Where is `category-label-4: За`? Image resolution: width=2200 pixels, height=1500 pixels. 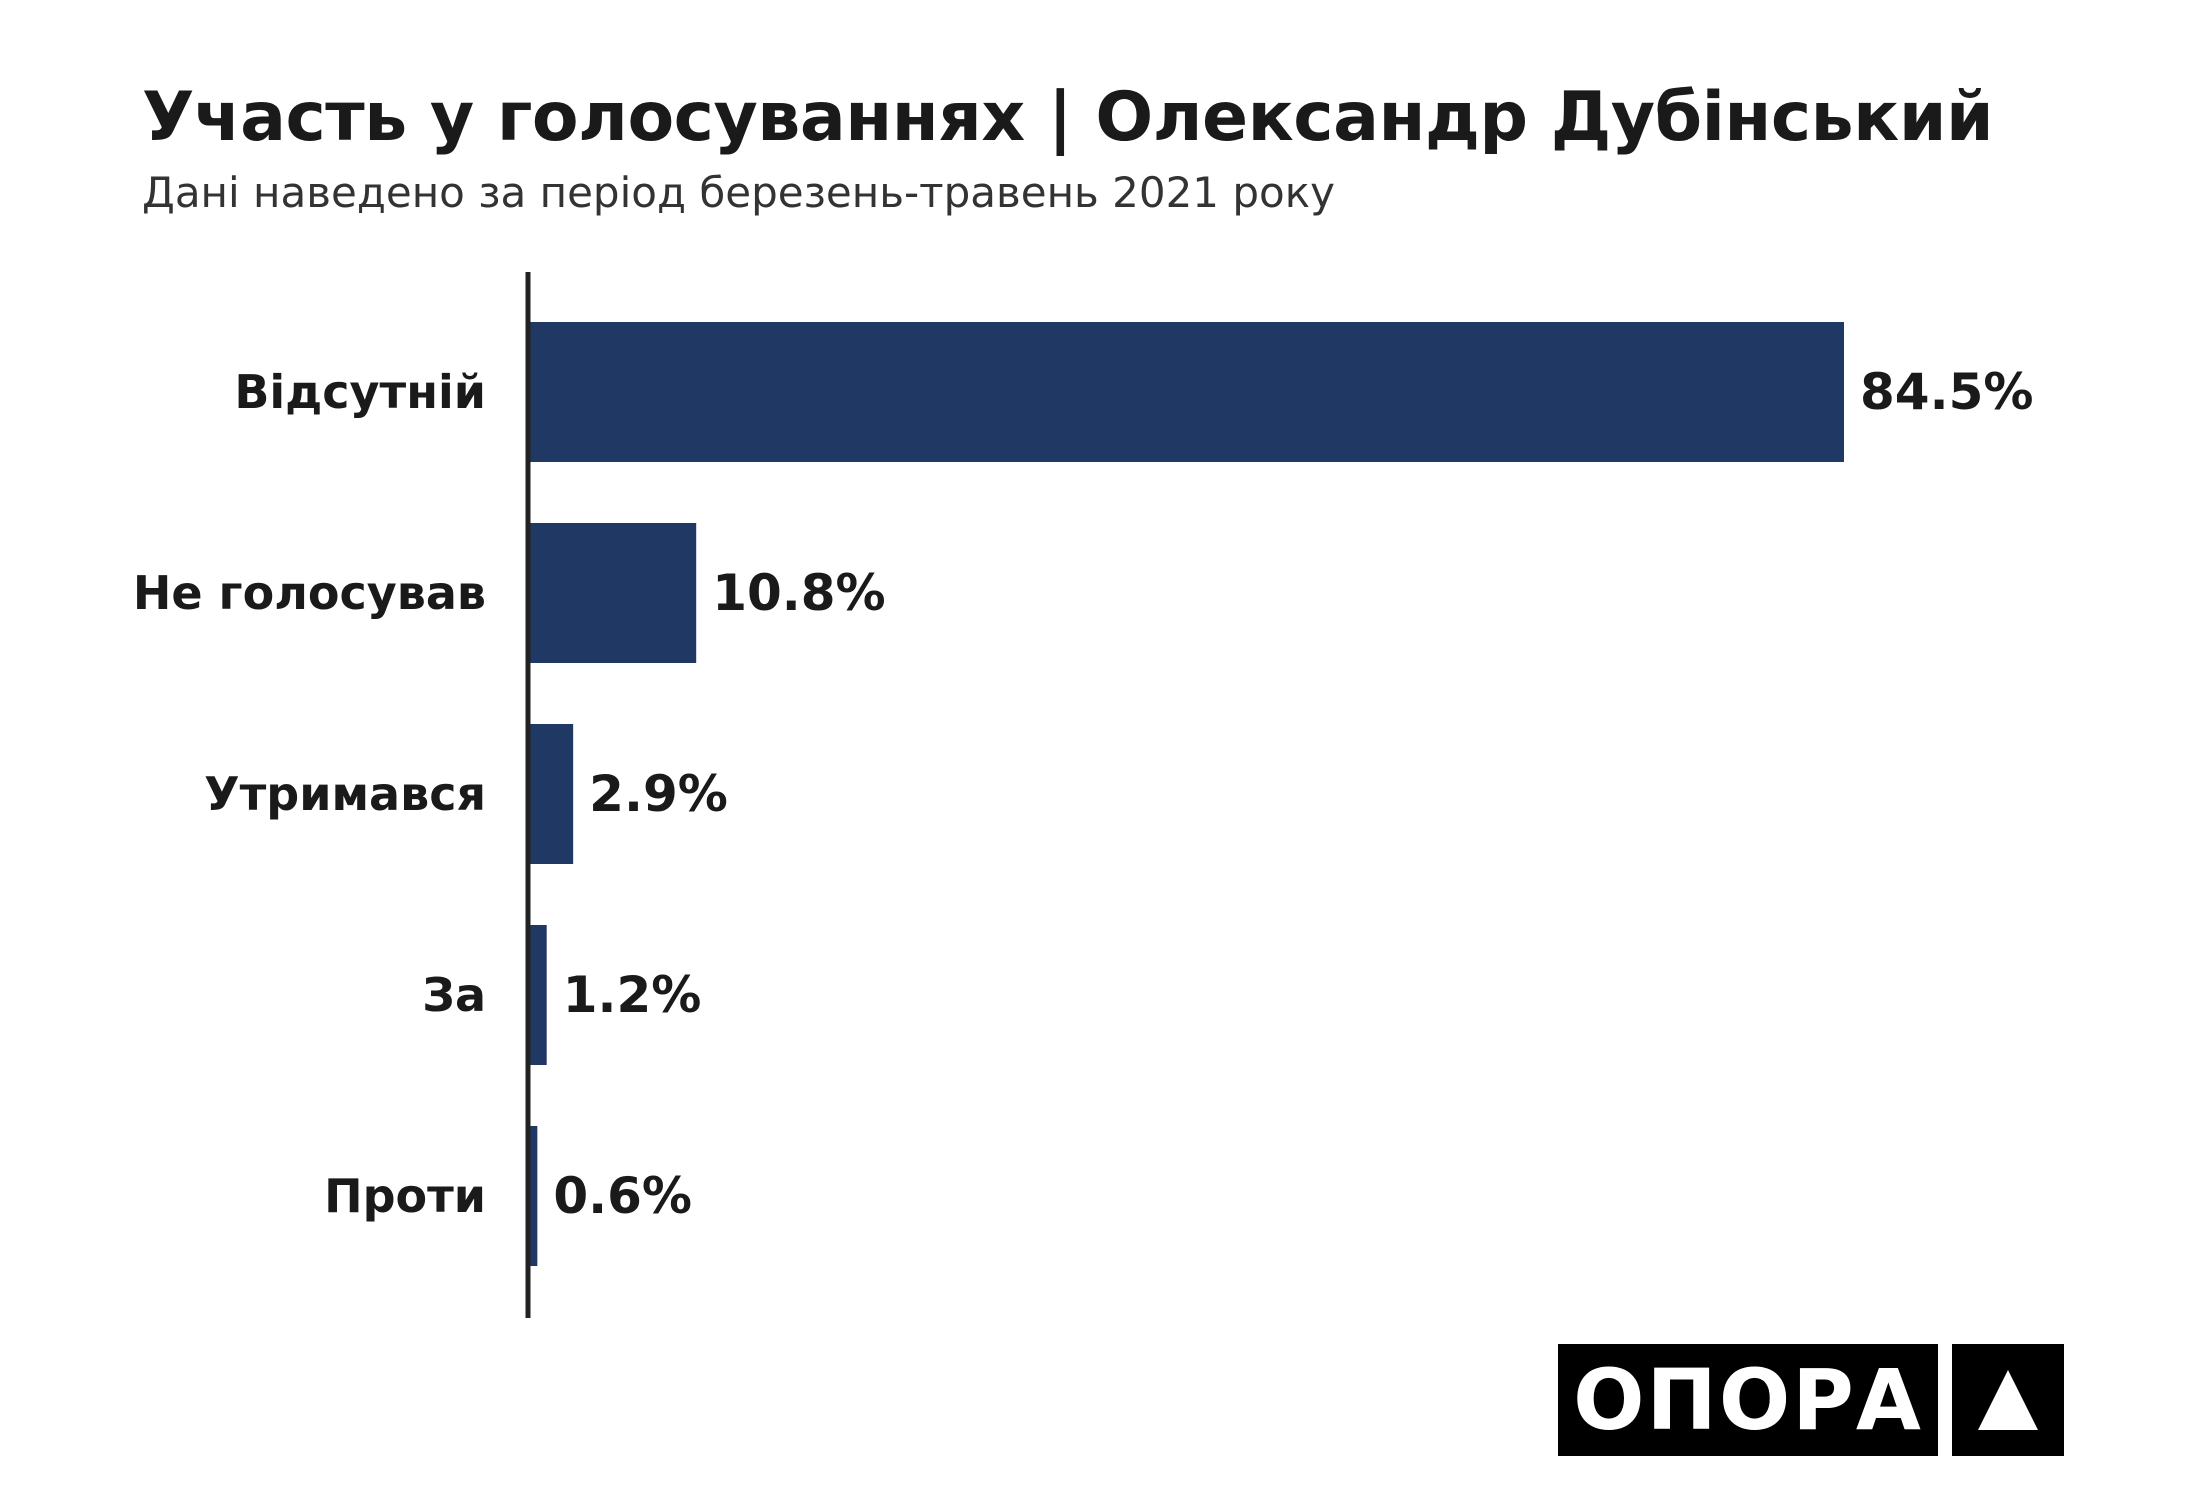 category-label-4: За is located at coordinates (454, 995).